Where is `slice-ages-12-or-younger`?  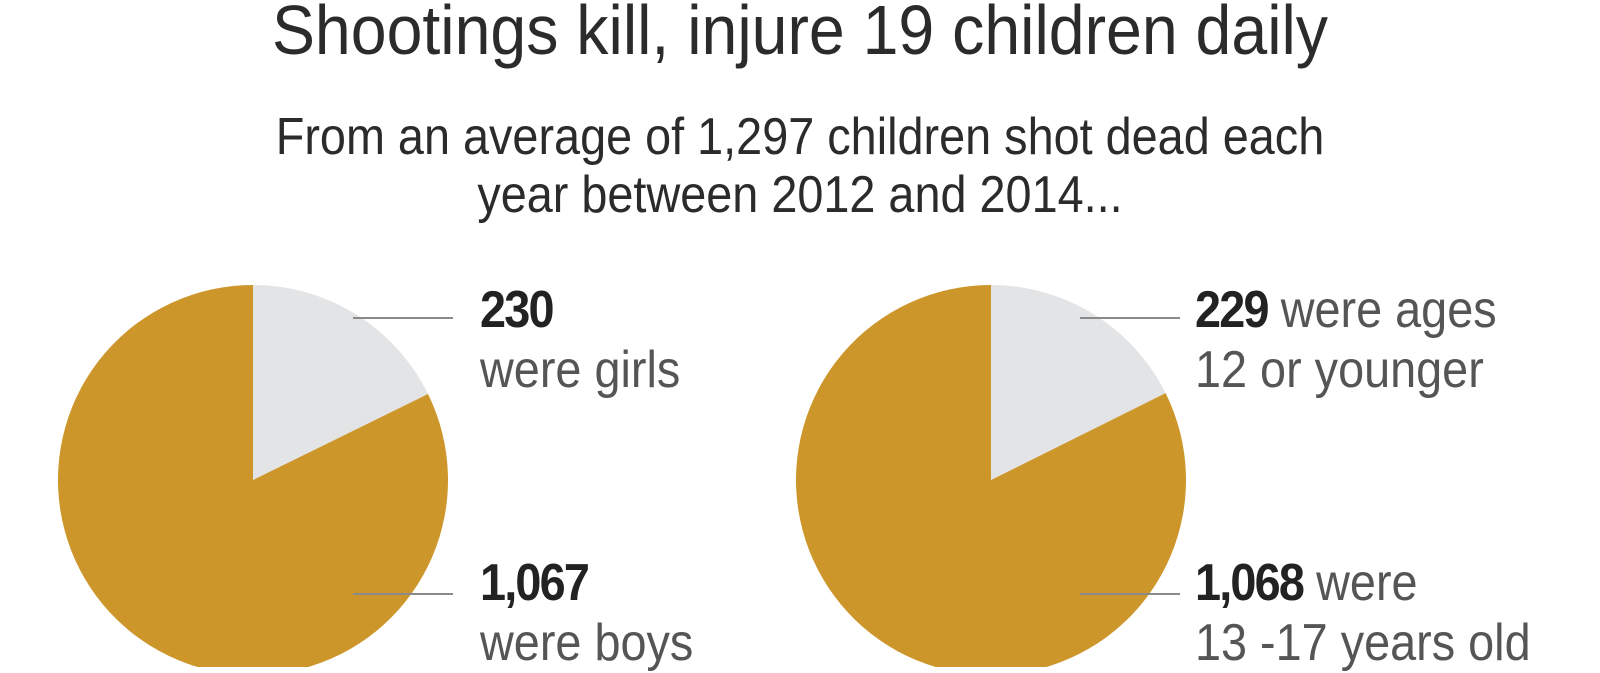 slice-ages-12-or-younger is located at coordinates (1078, 382).